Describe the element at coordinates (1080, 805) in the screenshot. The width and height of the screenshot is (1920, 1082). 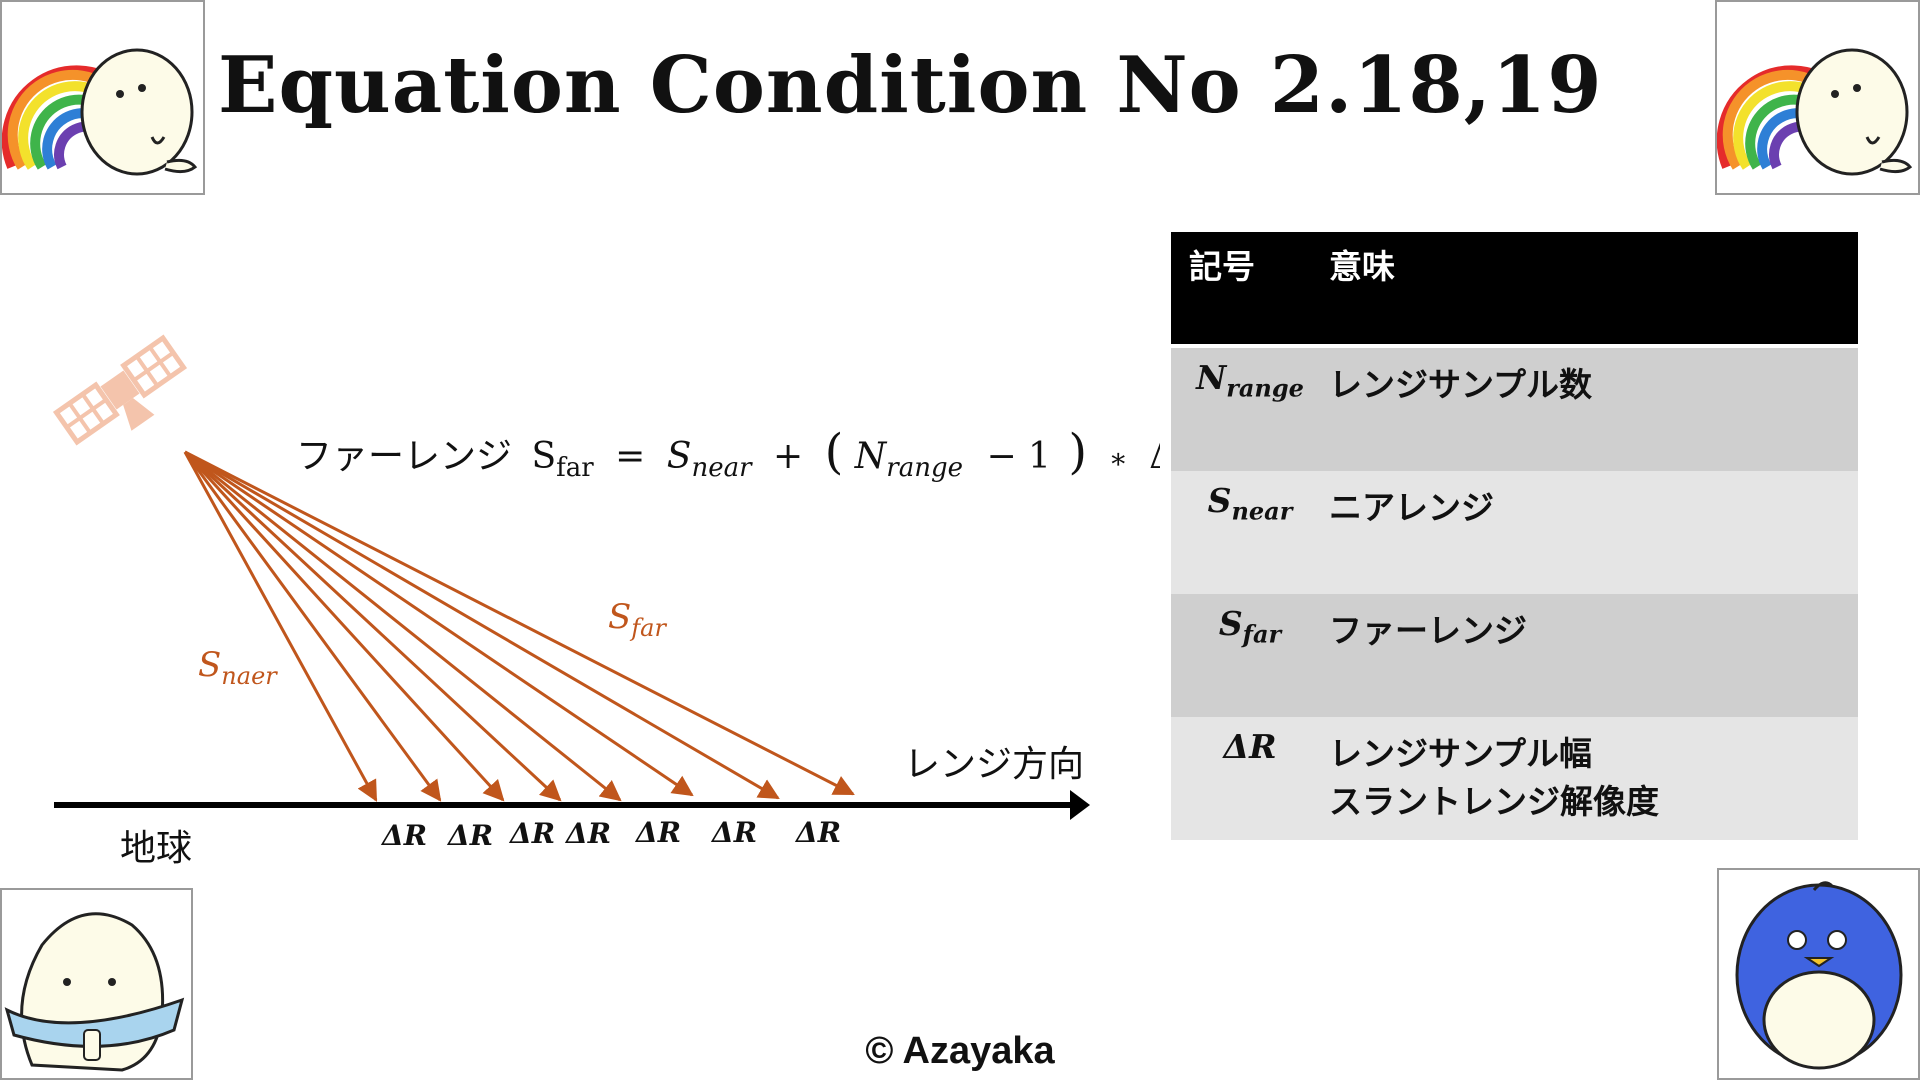
I see `range-axis-arrowhead` at that location.